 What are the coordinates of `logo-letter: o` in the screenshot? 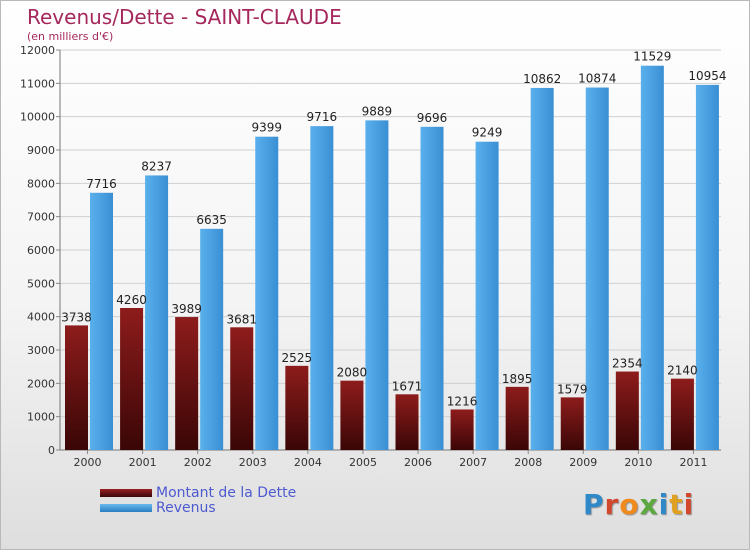 It's located at (629, 504).